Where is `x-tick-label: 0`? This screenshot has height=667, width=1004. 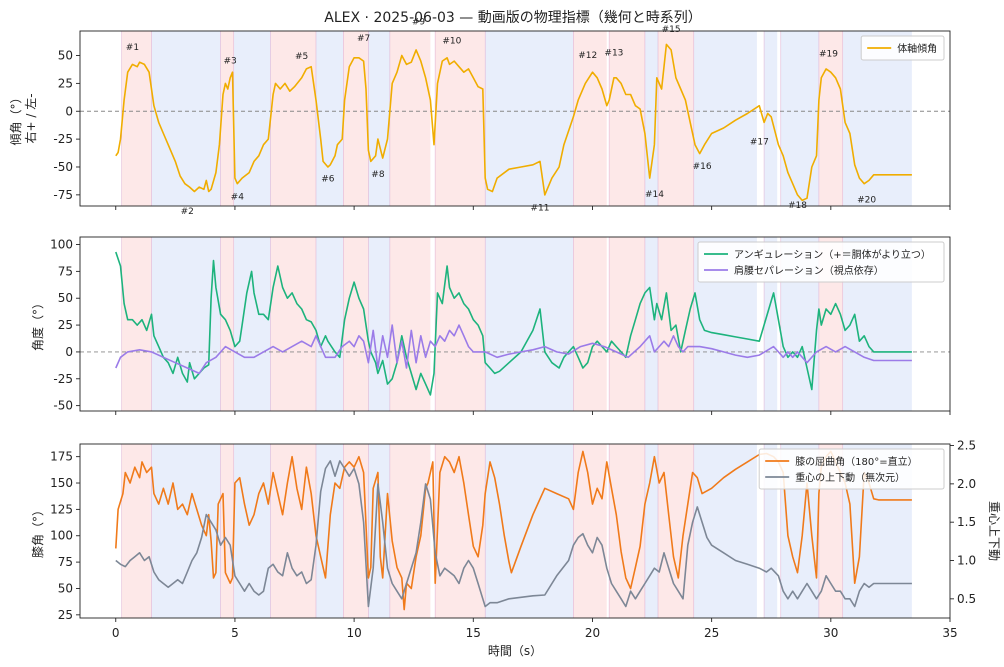
x-tick-label: 0 is located at coordinates (116, 633).